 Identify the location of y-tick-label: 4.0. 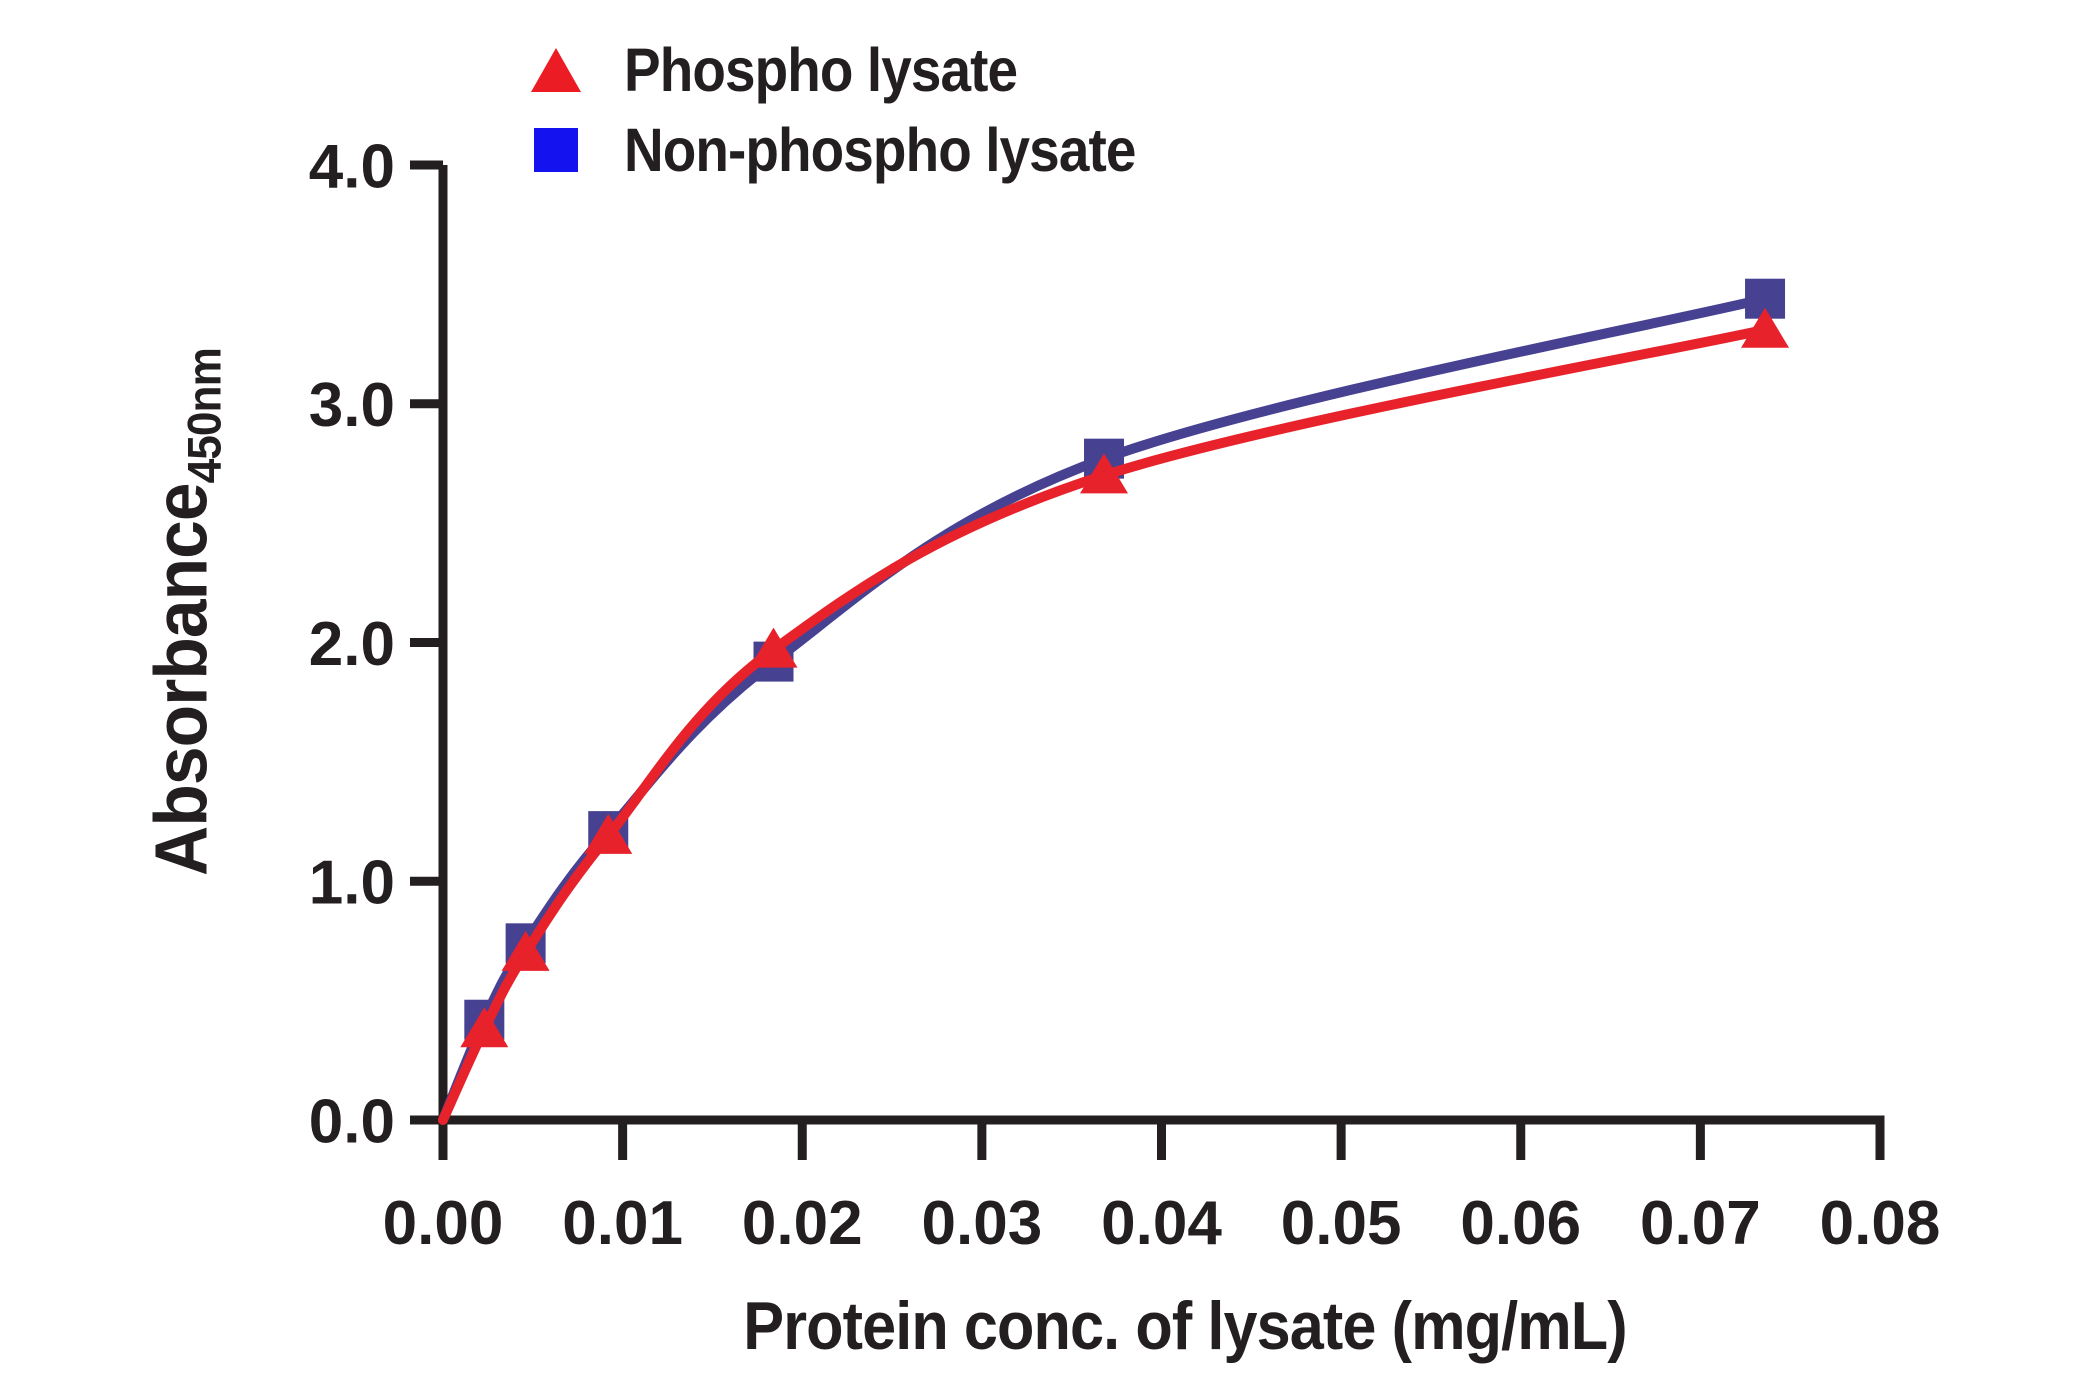
(352, 166).